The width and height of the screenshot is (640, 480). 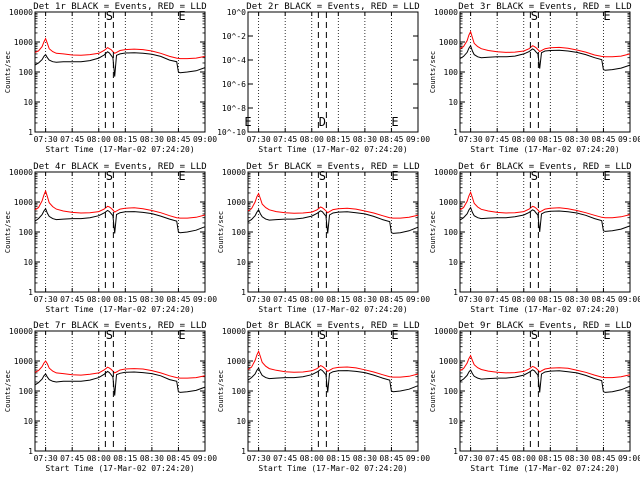 I want to click on y-tick-label: 10^0, so click(x=236, y=12).